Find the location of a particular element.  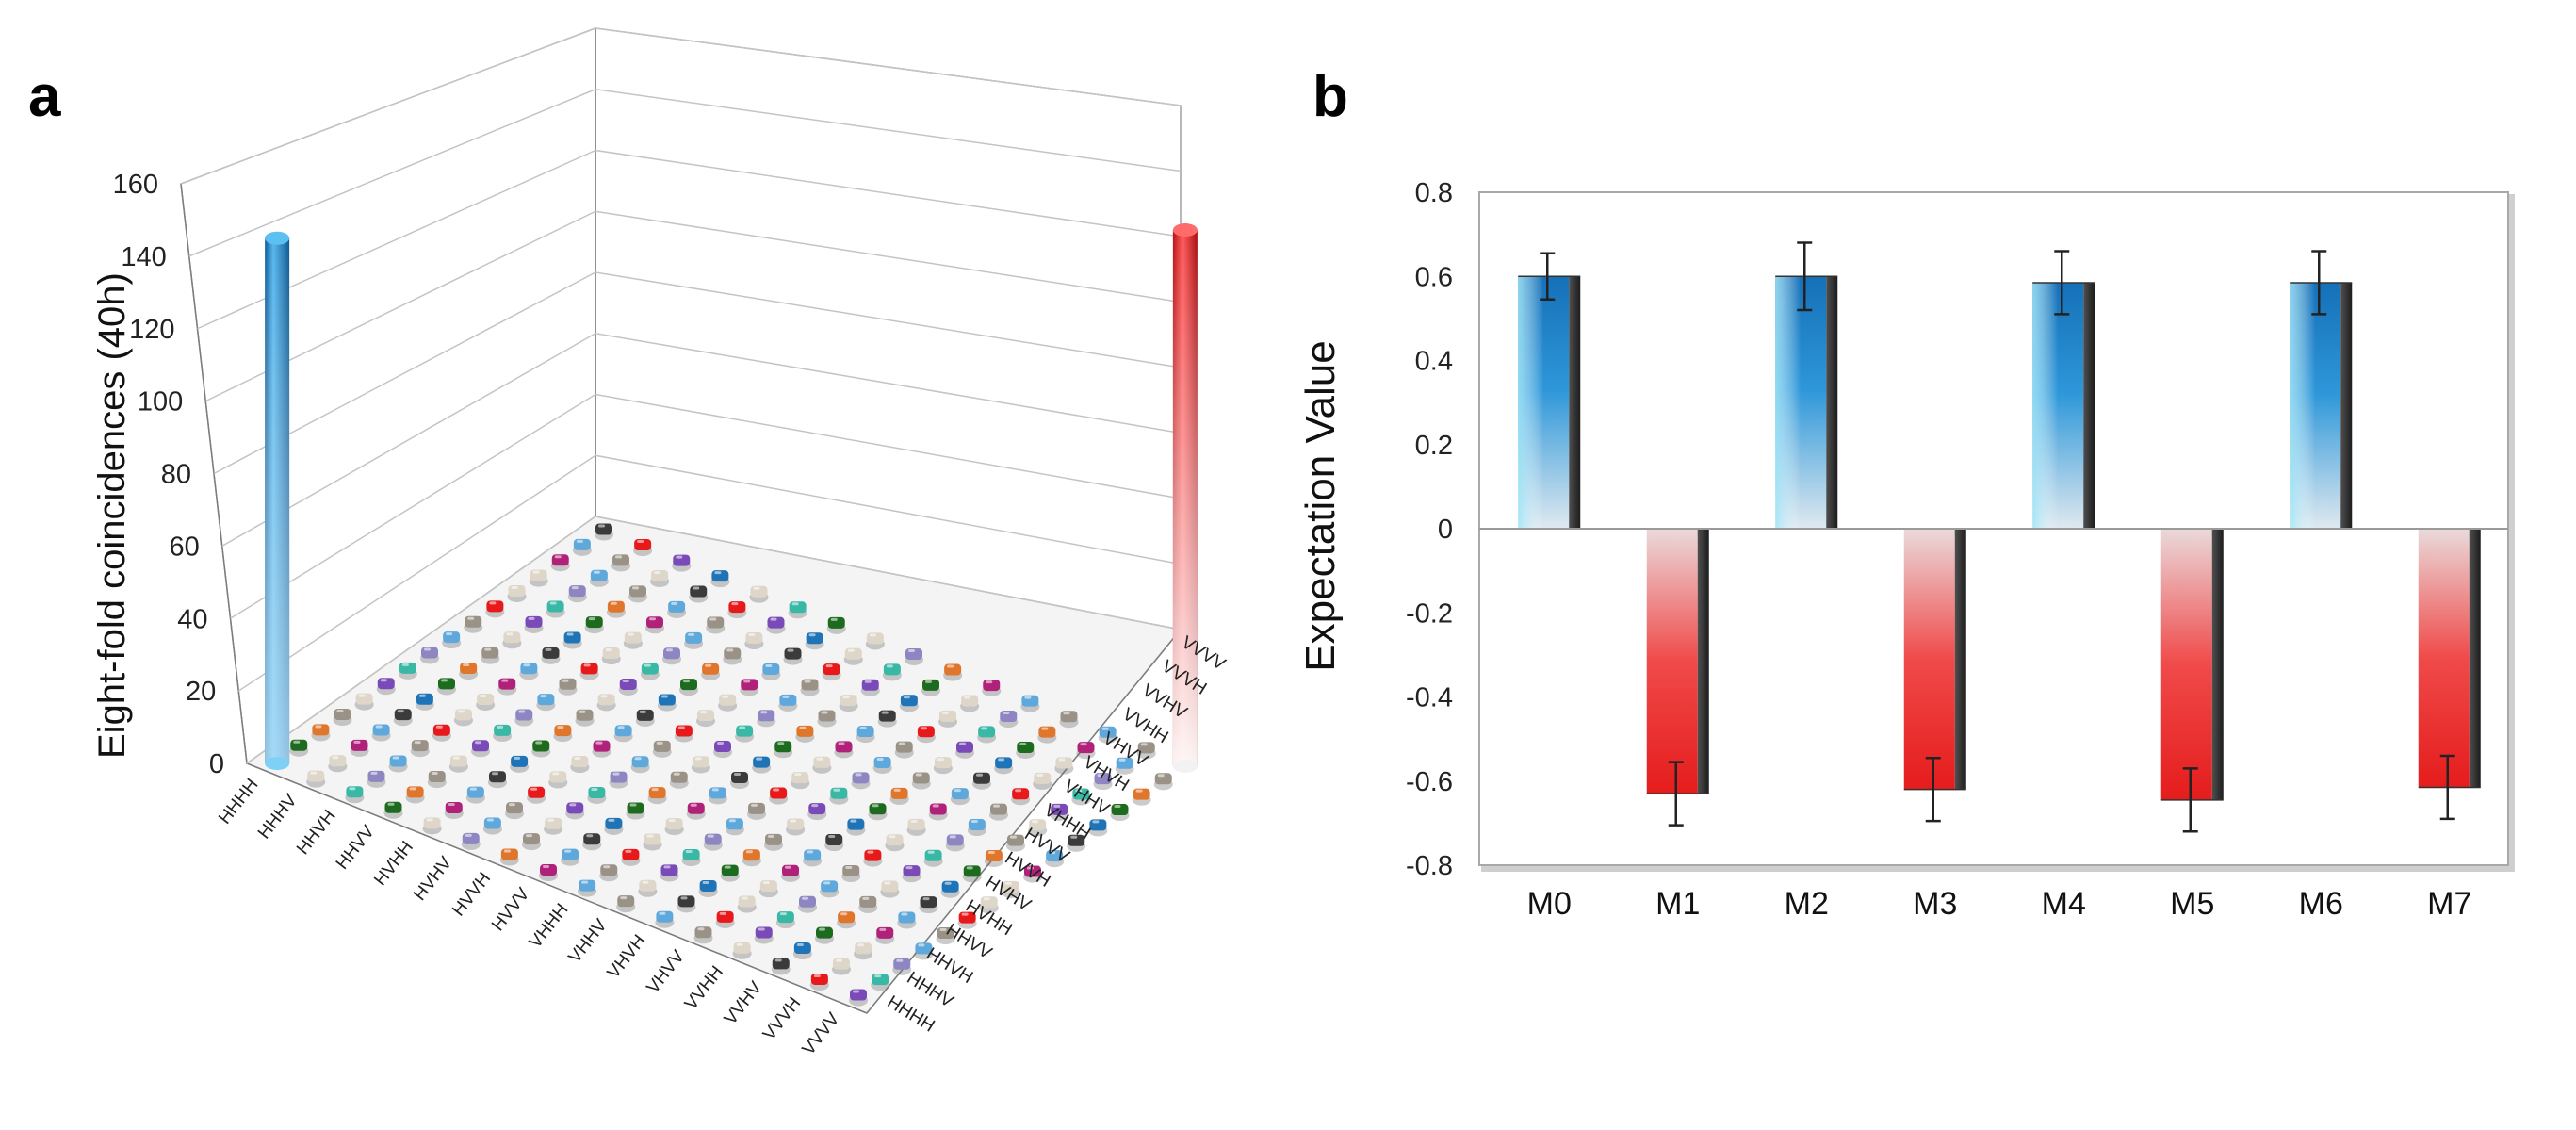

z-tick-label: 120 is located at coordinates (151, 330).